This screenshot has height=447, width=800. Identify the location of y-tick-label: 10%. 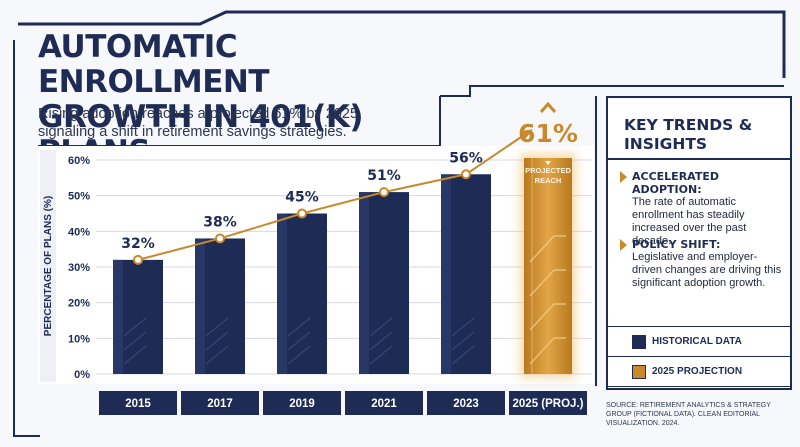
(79, 339).